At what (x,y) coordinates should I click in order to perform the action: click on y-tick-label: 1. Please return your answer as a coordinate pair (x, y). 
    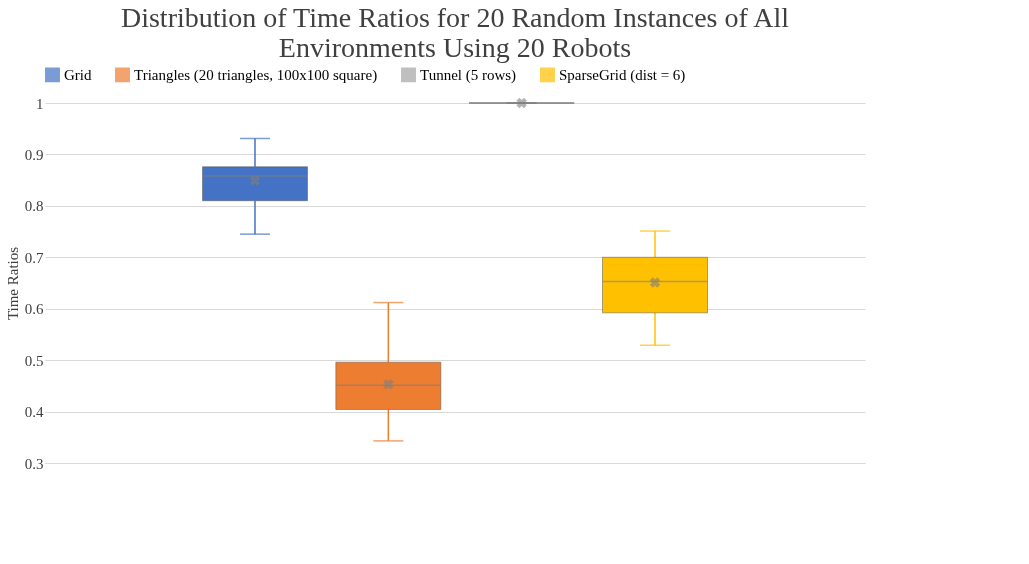
    Looking at the image, I should click on (40, 103).